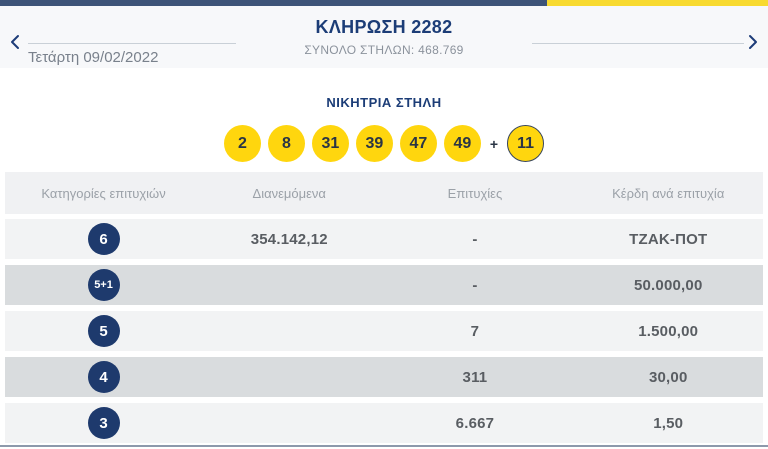 The width and height of the screenshot is (768, 449). I want to click on previous-draw-area: Τετάρτη 09/02/2022, so click(132, 37).